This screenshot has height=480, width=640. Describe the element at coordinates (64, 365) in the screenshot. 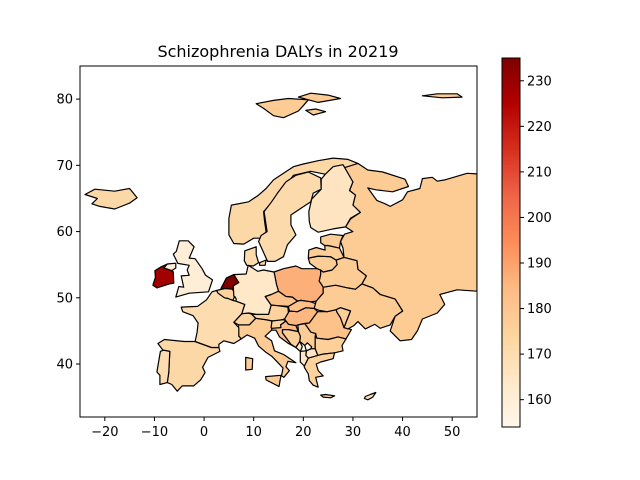

I see `y-tick-label: 40` at that location.